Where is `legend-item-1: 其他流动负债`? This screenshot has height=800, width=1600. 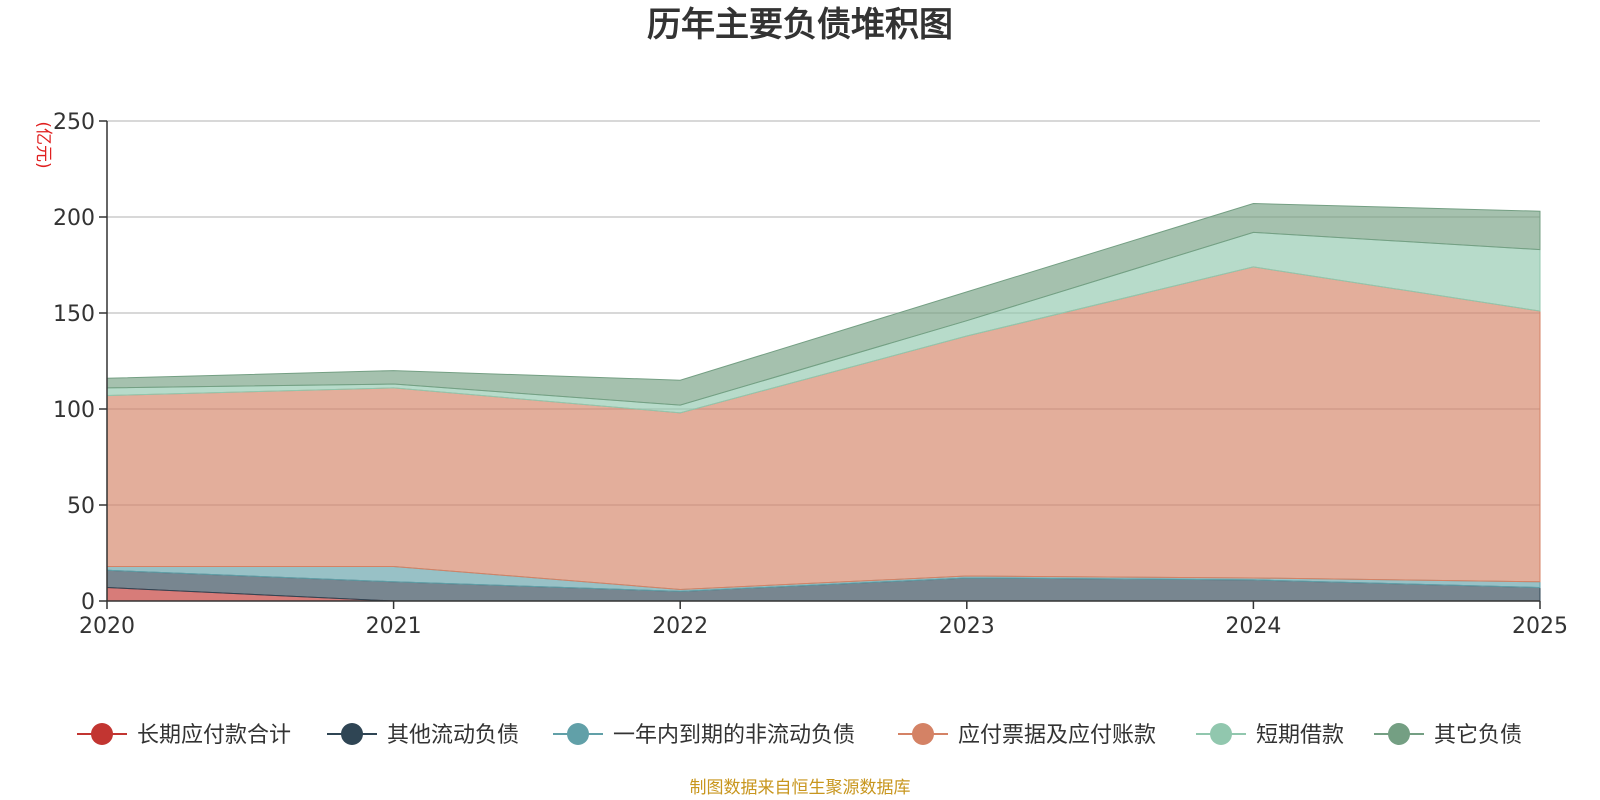 legend-item-1: 其他流动负债 is located at coordinates (423, 735).